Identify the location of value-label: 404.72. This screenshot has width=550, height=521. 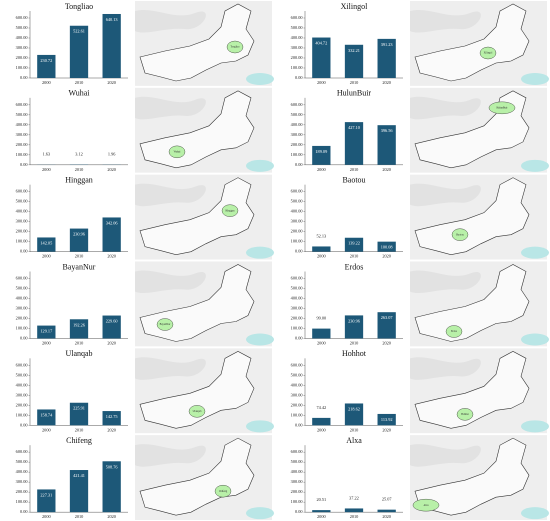
(321, 43).